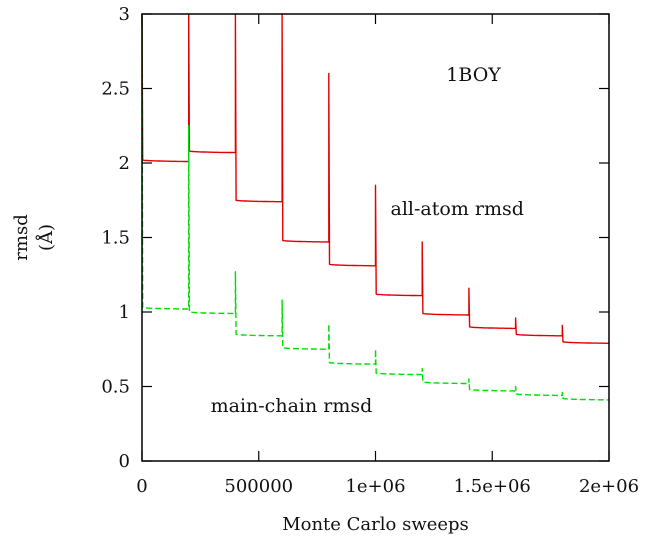 The image size is (654, 537). Describe the element at coordinates (258, 486) in the screenshot. I see `x-tick-label: 500000` at that location.